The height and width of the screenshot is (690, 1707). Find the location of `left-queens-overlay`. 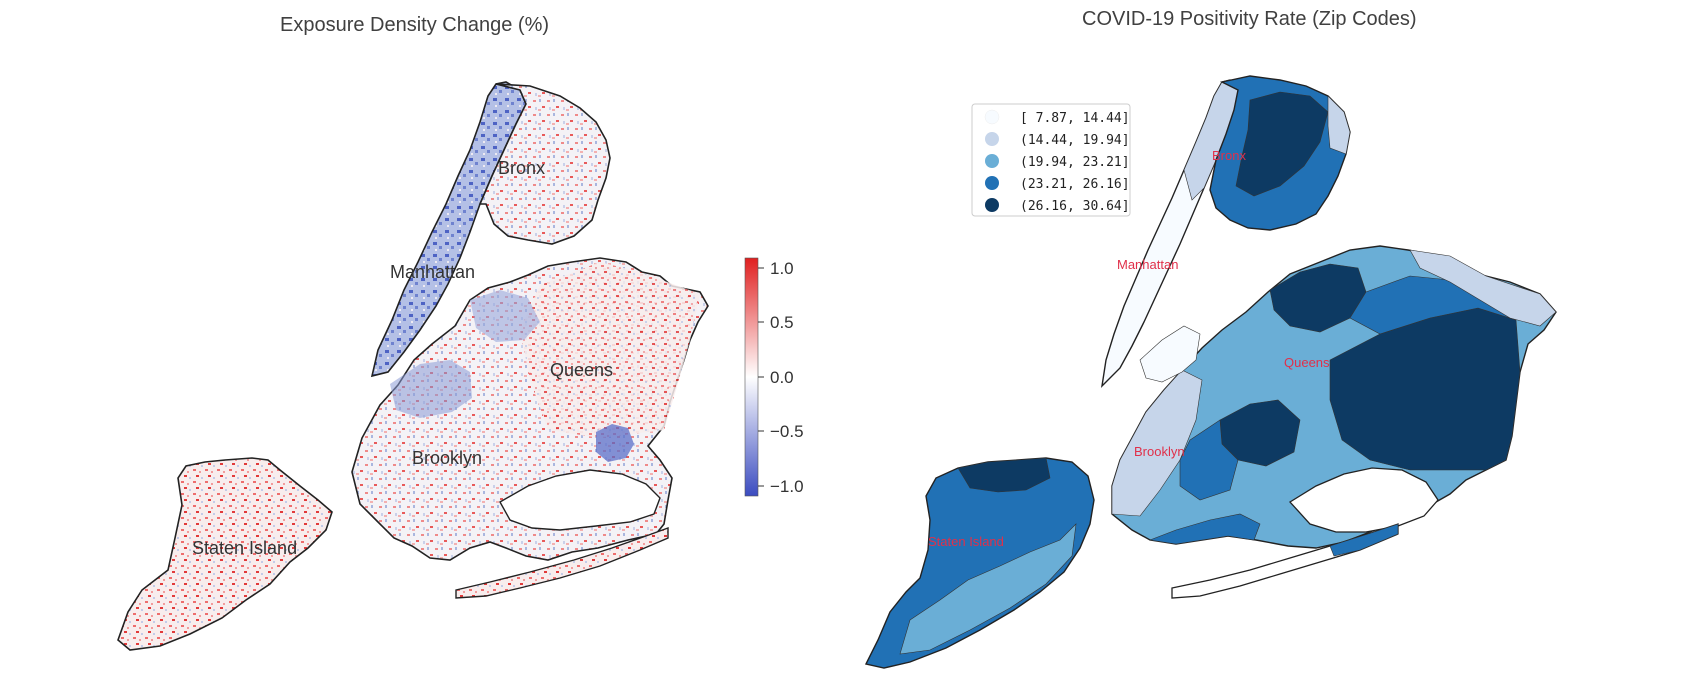

left-queens-overlay is located at coordinates (610, 350).